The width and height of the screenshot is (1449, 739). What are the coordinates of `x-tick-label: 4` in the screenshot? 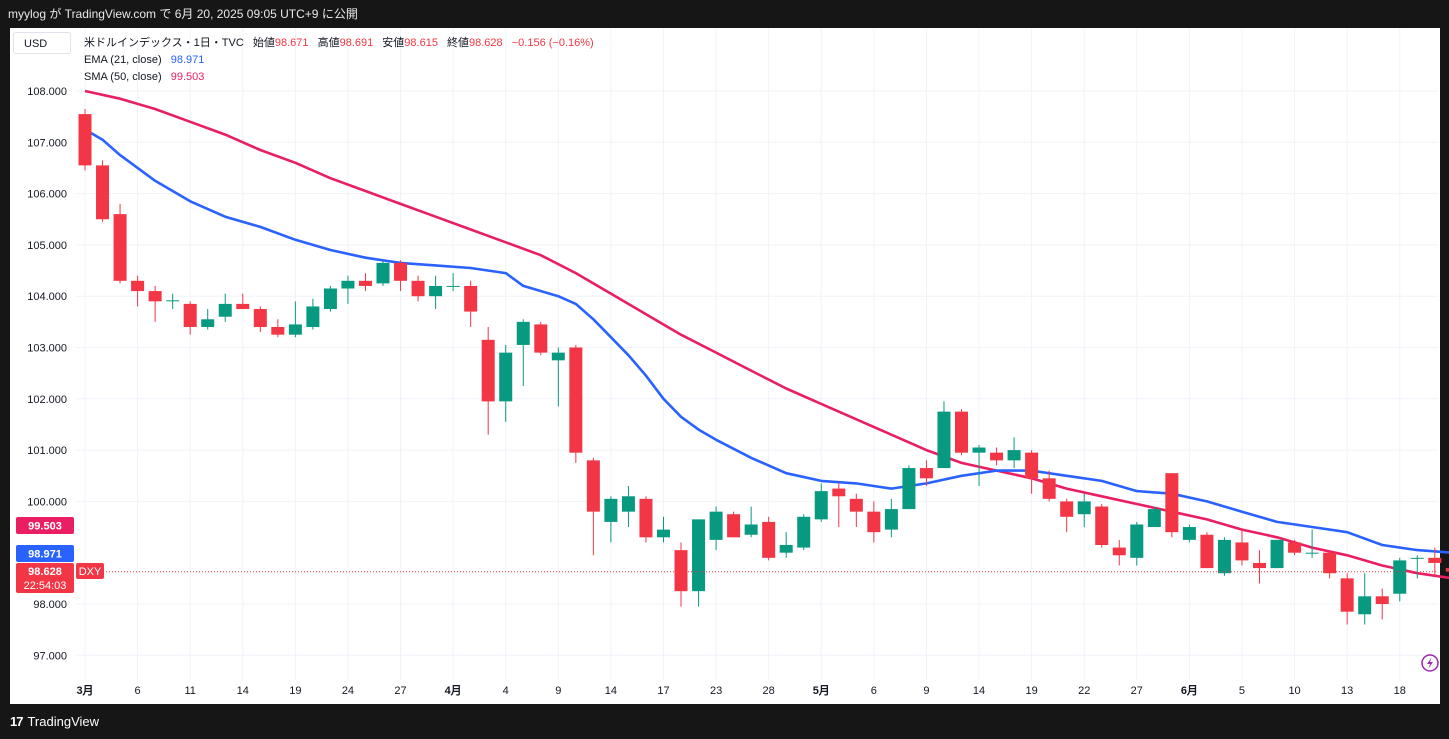 It's located at (506, 691).